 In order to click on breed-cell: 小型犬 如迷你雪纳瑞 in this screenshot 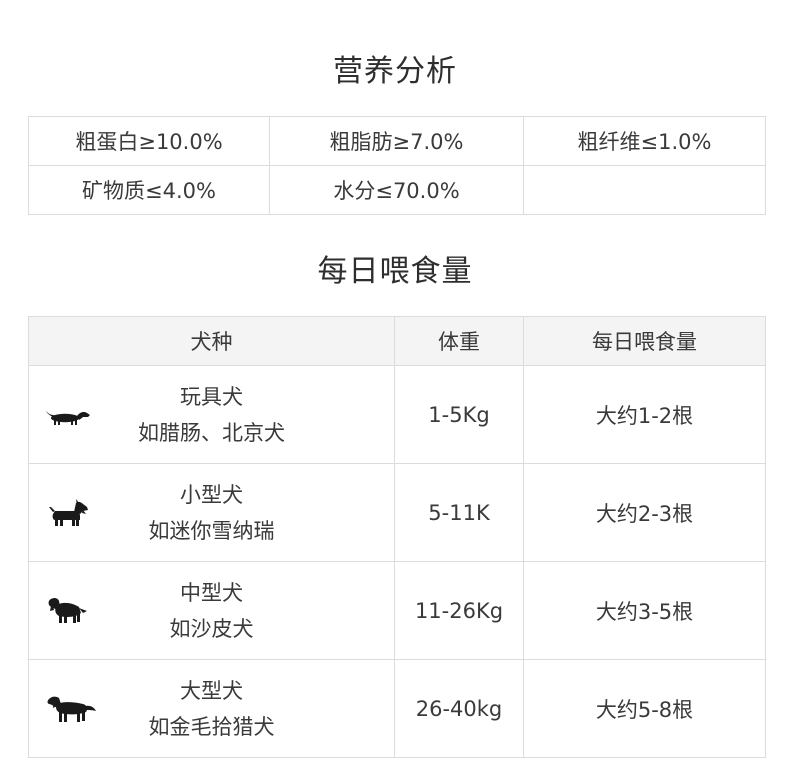, I will do `click(211, 512)`.